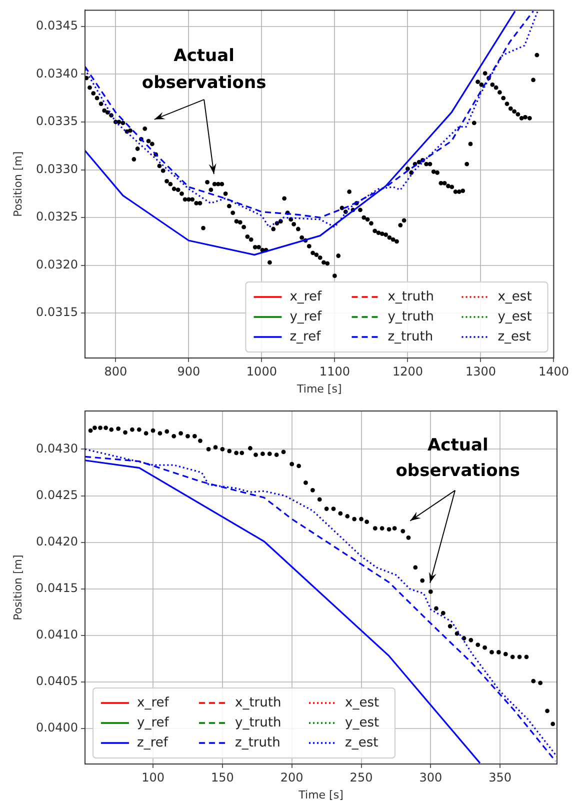 The height and width of the screenshot is (806, 572). What do you see at coordinates (57, 312) in the screenshot?
I see `y-tick-label: 0.0315` at bounding box center [57, 312].